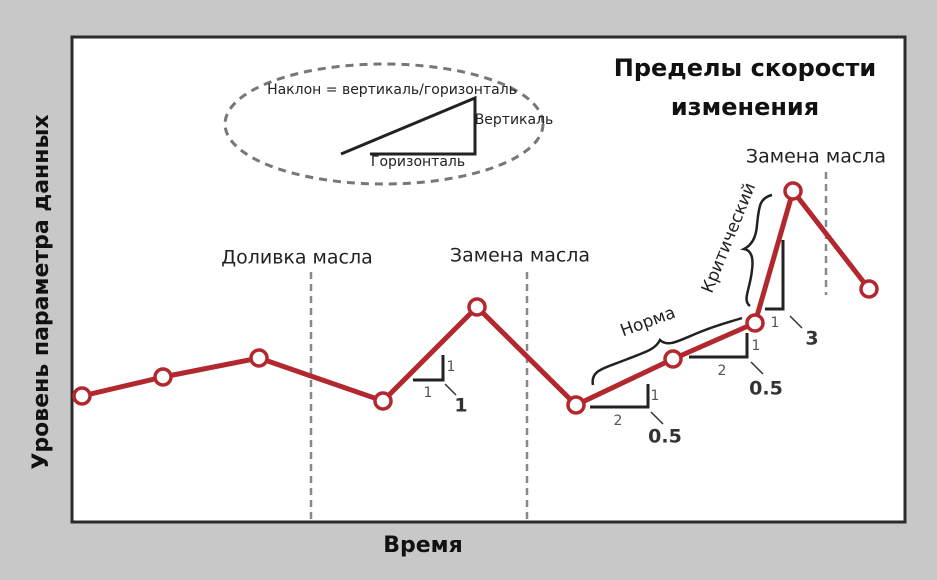  Describe the element at coordinates (392, 90) in the screenshot. I see `slope-formula: Наклон = вертикаль/горизонталь` at that location.